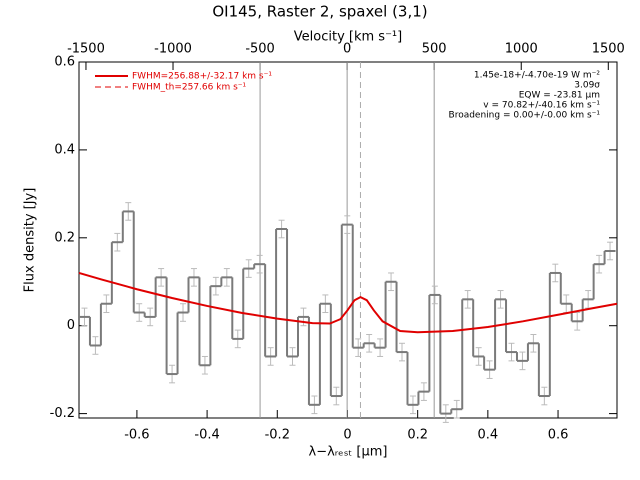  I want to click on chart-title: OI145, Raster 2, spaxel (3,1), so click(319, 12).